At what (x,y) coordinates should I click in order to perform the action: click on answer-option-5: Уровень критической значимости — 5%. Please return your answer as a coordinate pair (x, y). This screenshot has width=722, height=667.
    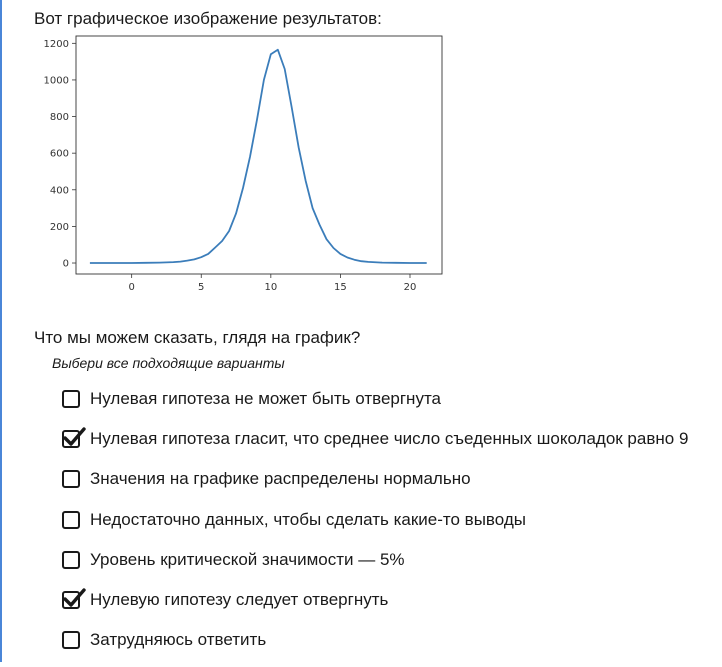
    Looking at the image, I should click on (375, 560).